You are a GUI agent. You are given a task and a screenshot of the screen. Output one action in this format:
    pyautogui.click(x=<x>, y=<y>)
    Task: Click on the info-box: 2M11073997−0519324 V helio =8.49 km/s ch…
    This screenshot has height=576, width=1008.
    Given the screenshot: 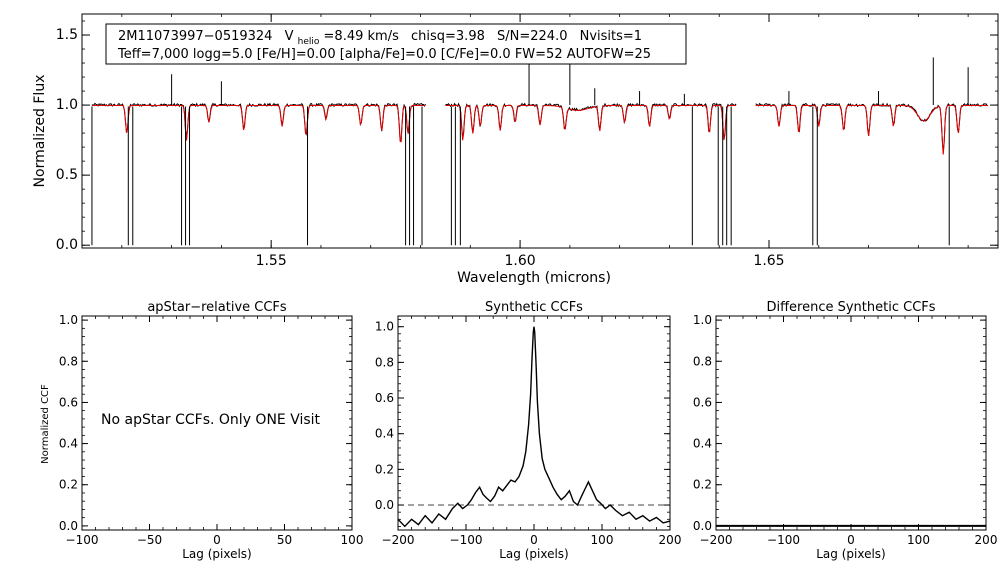 What is the action you would take?
    pyautogui.click(x=396, y=44)
    